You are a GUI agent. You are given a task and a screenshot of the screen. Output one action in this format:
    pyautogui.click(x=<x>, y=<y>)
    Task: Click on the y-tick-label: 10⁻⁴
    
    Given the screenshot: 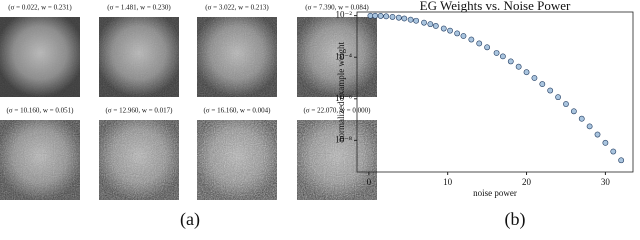 What is the action you would take?
    pyautogui.click(x=343, y=56)
    